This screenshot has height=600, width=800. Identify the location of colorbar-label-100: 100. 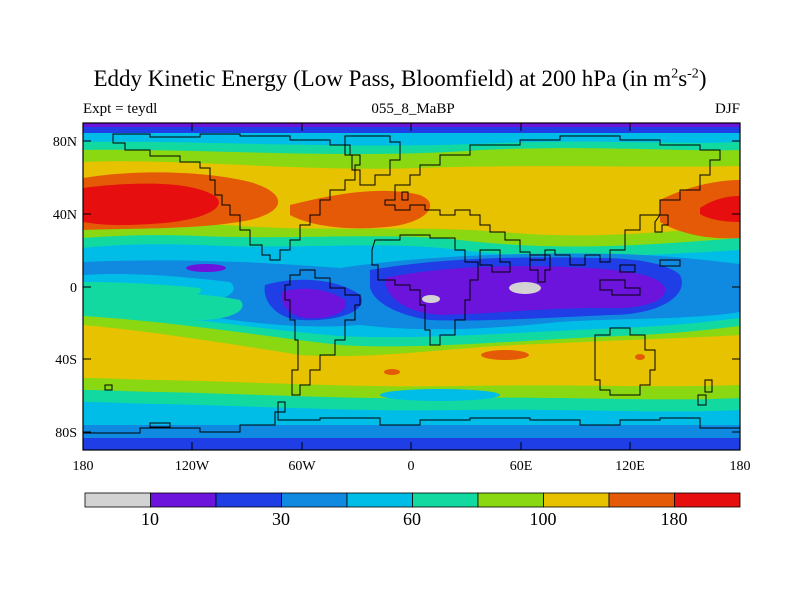
(543, 519).